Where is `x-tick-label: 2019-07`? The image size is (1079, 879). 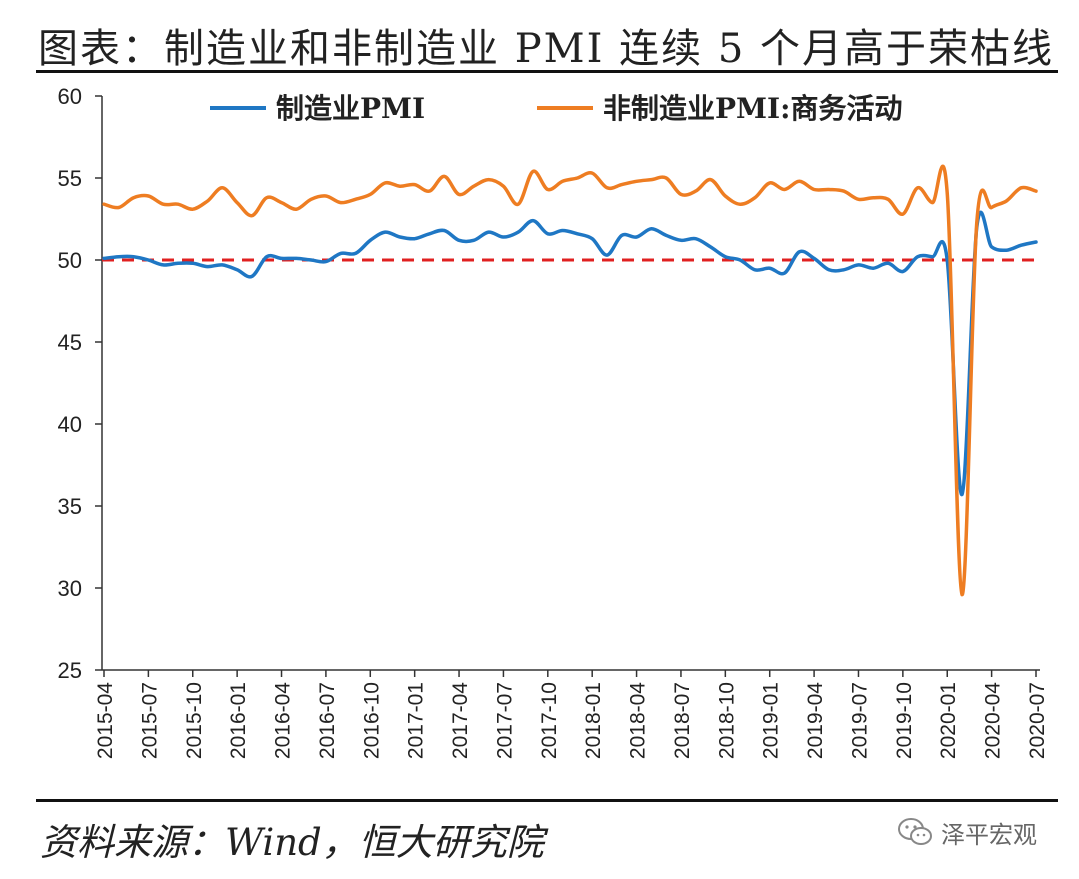 x-tick-label: 2019-07 is located at coordinates (859, 720).